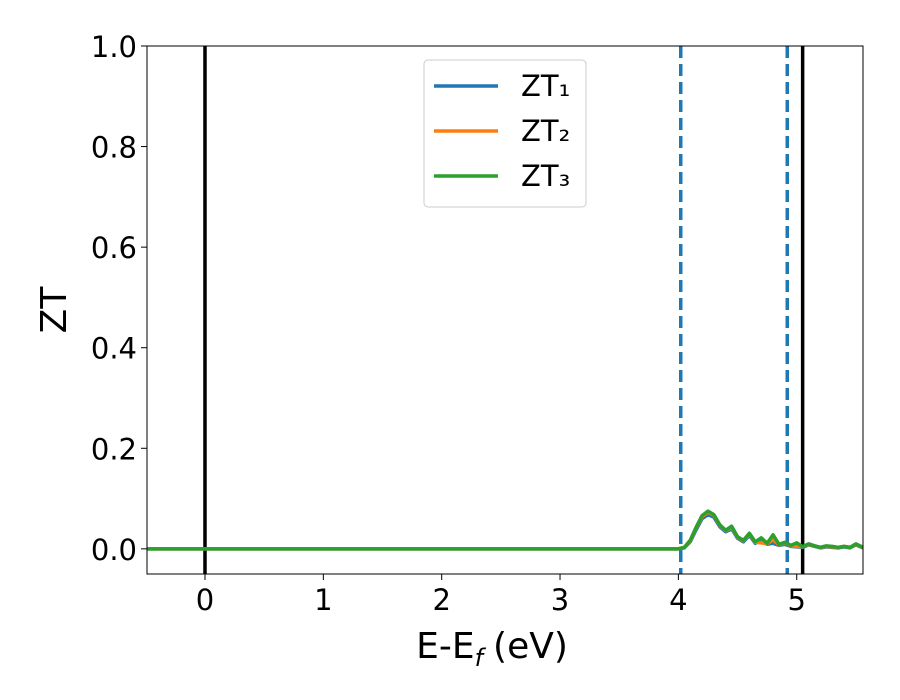  What do you see at coordinates (205, 600) in the screenshot?
I see `x-tick-label: 0` at bounding box center [205, 600].